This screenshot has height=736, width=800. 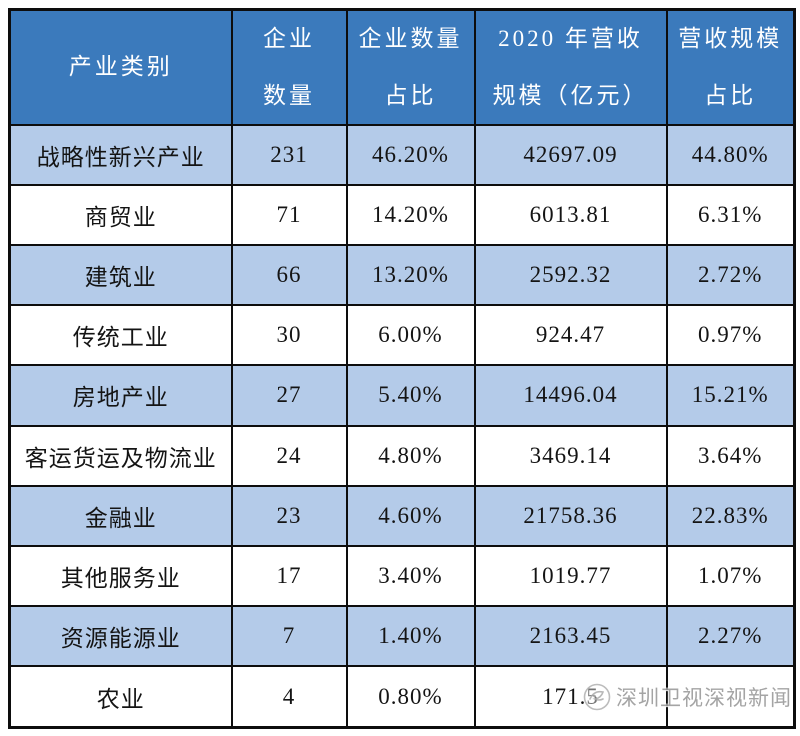 I want to click on value-cell: 71, so click(x=289, y=214).